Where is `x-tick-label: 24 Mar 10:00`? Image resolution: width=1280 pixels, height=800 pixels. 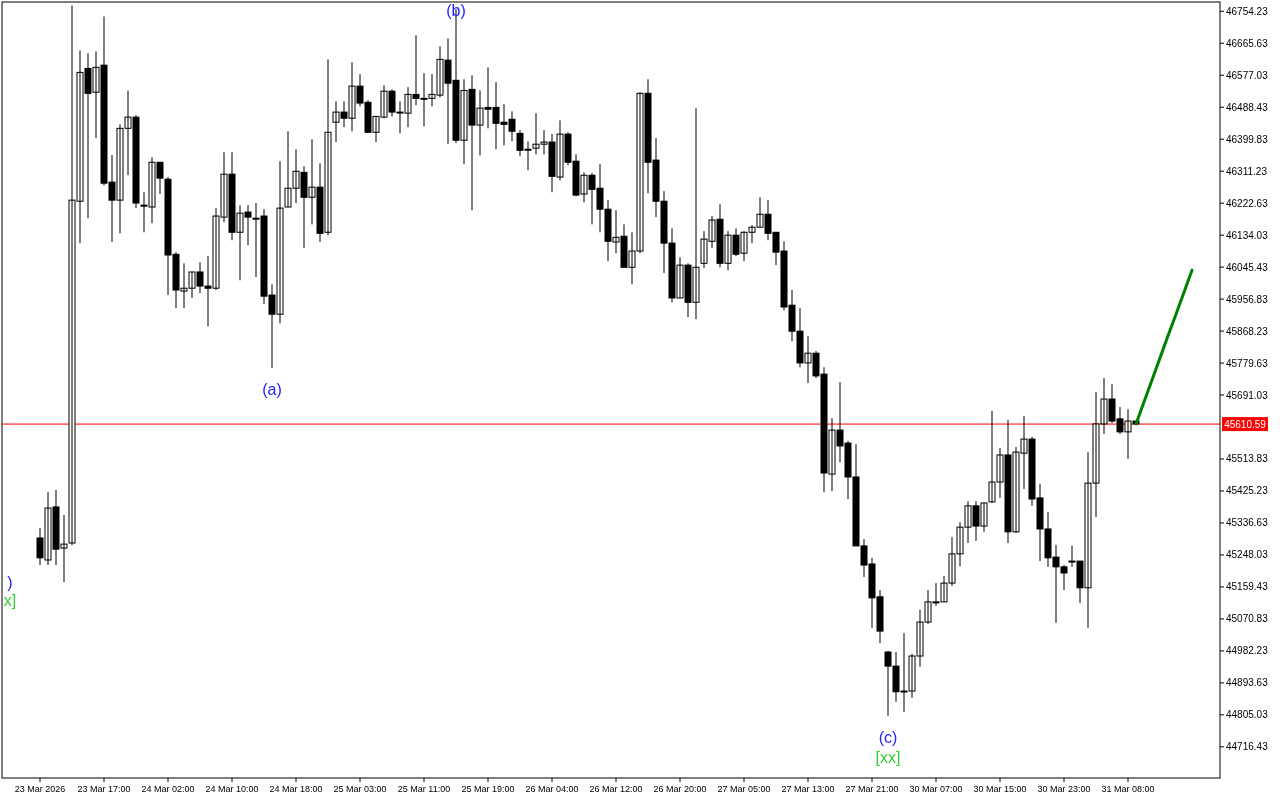
x-tick-label: 24 Mar 10:00 is located at coordinates (232, 789).